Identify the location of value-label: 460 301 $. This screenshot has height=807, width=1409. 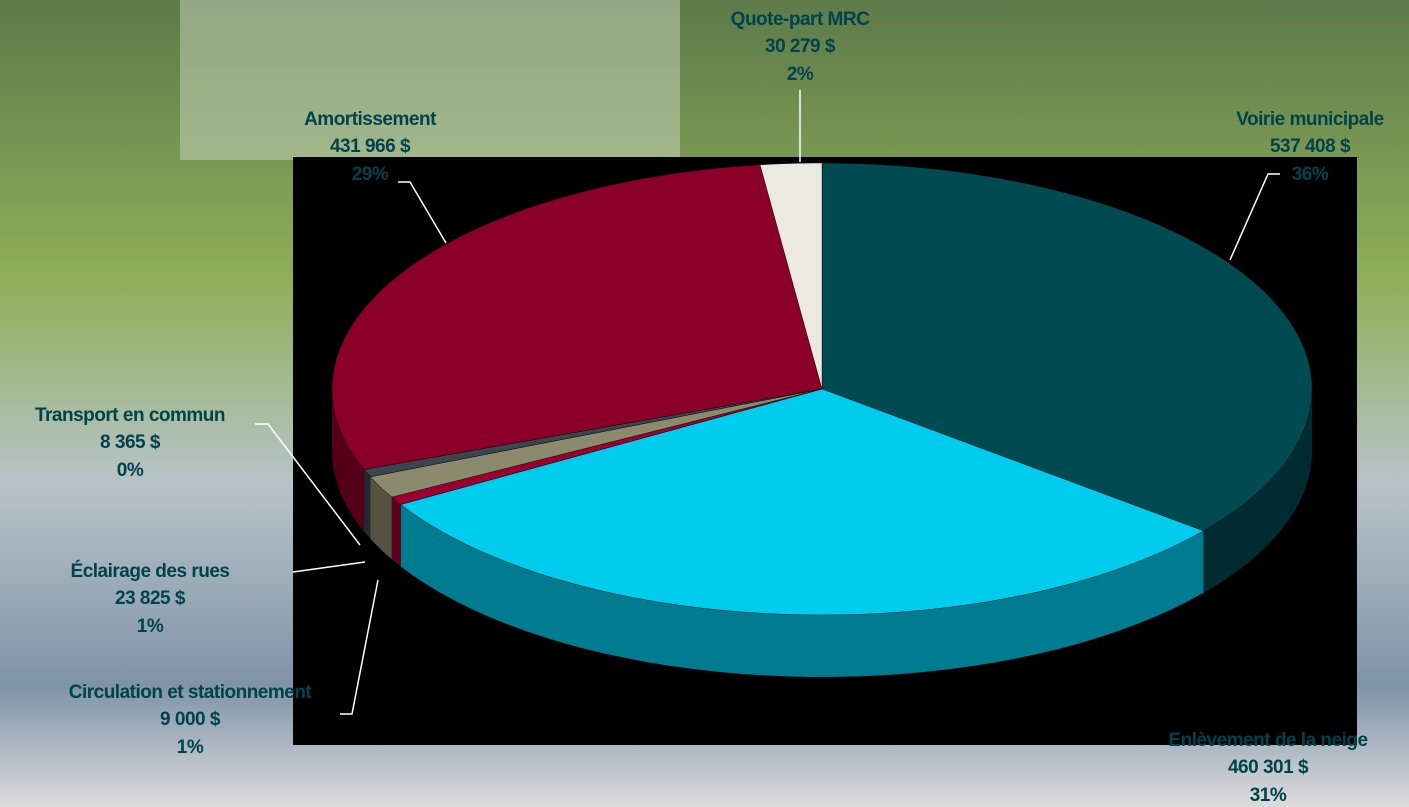
(1268, 767).